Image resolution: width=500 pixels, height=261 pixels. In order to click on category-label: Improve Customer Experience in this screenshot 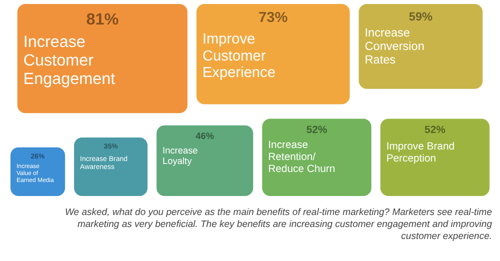, I will do `click(239, 57)`.